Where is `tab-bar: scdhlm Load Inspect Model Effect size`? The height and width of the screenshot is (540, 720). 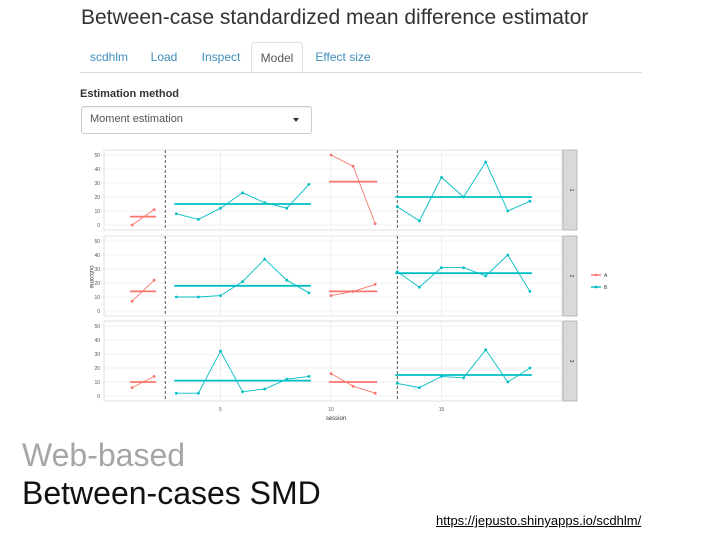 tab-bar: scdhlm Load Inspect Model Effect size is located at coordinates (361, 57).